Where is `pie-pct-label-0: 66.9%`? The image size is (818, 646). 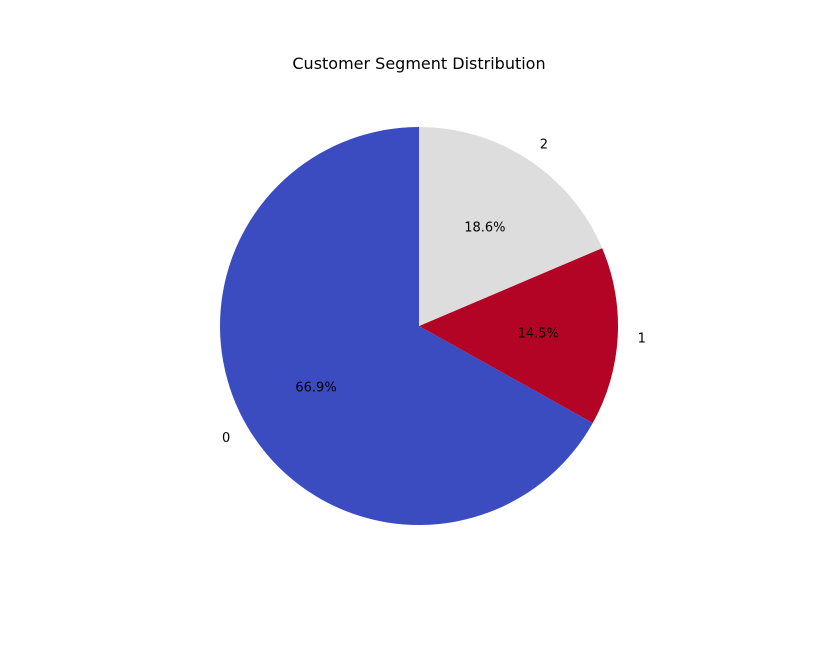
pie-pct-label-0: 66.9% is located at coordinates (315, 387).